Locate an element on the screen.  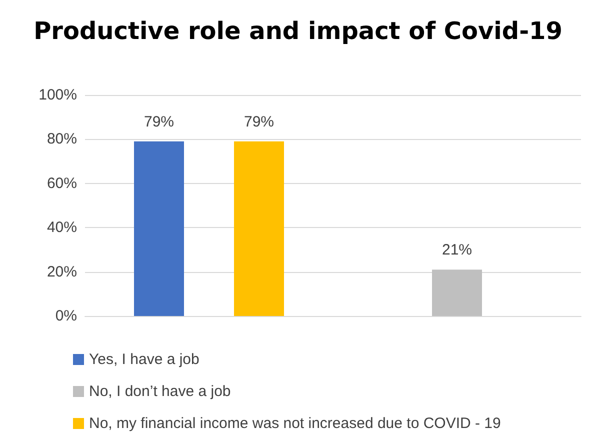
y-tick-label: 60% is located at coordinates (61, 183).